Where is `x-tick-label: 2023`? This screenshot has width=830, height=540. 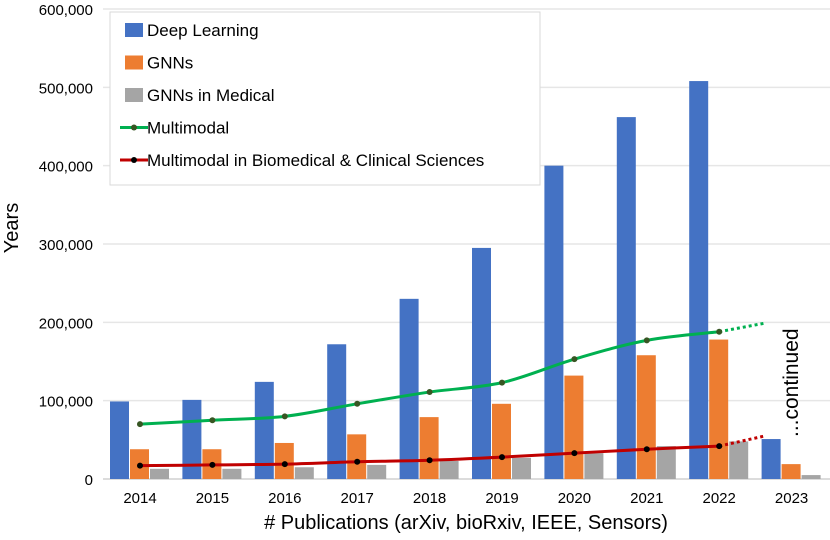 x-tick-label: 2023 is located at coordinates (791, 498).